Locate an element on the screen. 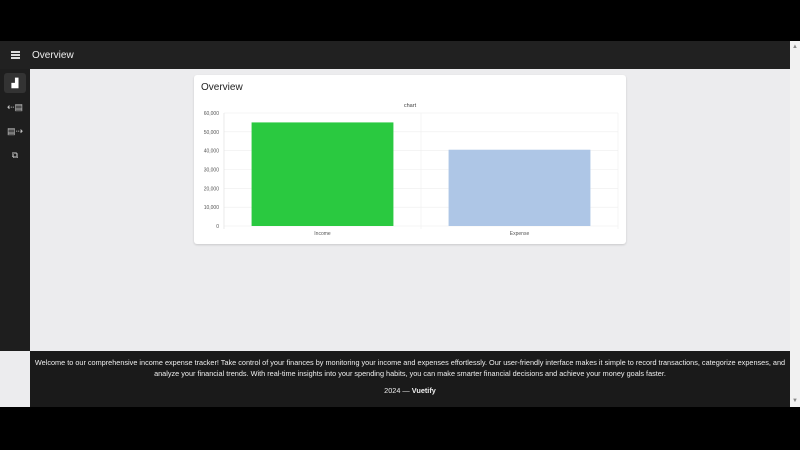 The image size is (800, 450). chart-bar-icon: ▟ is located at coordinates (15, 82).